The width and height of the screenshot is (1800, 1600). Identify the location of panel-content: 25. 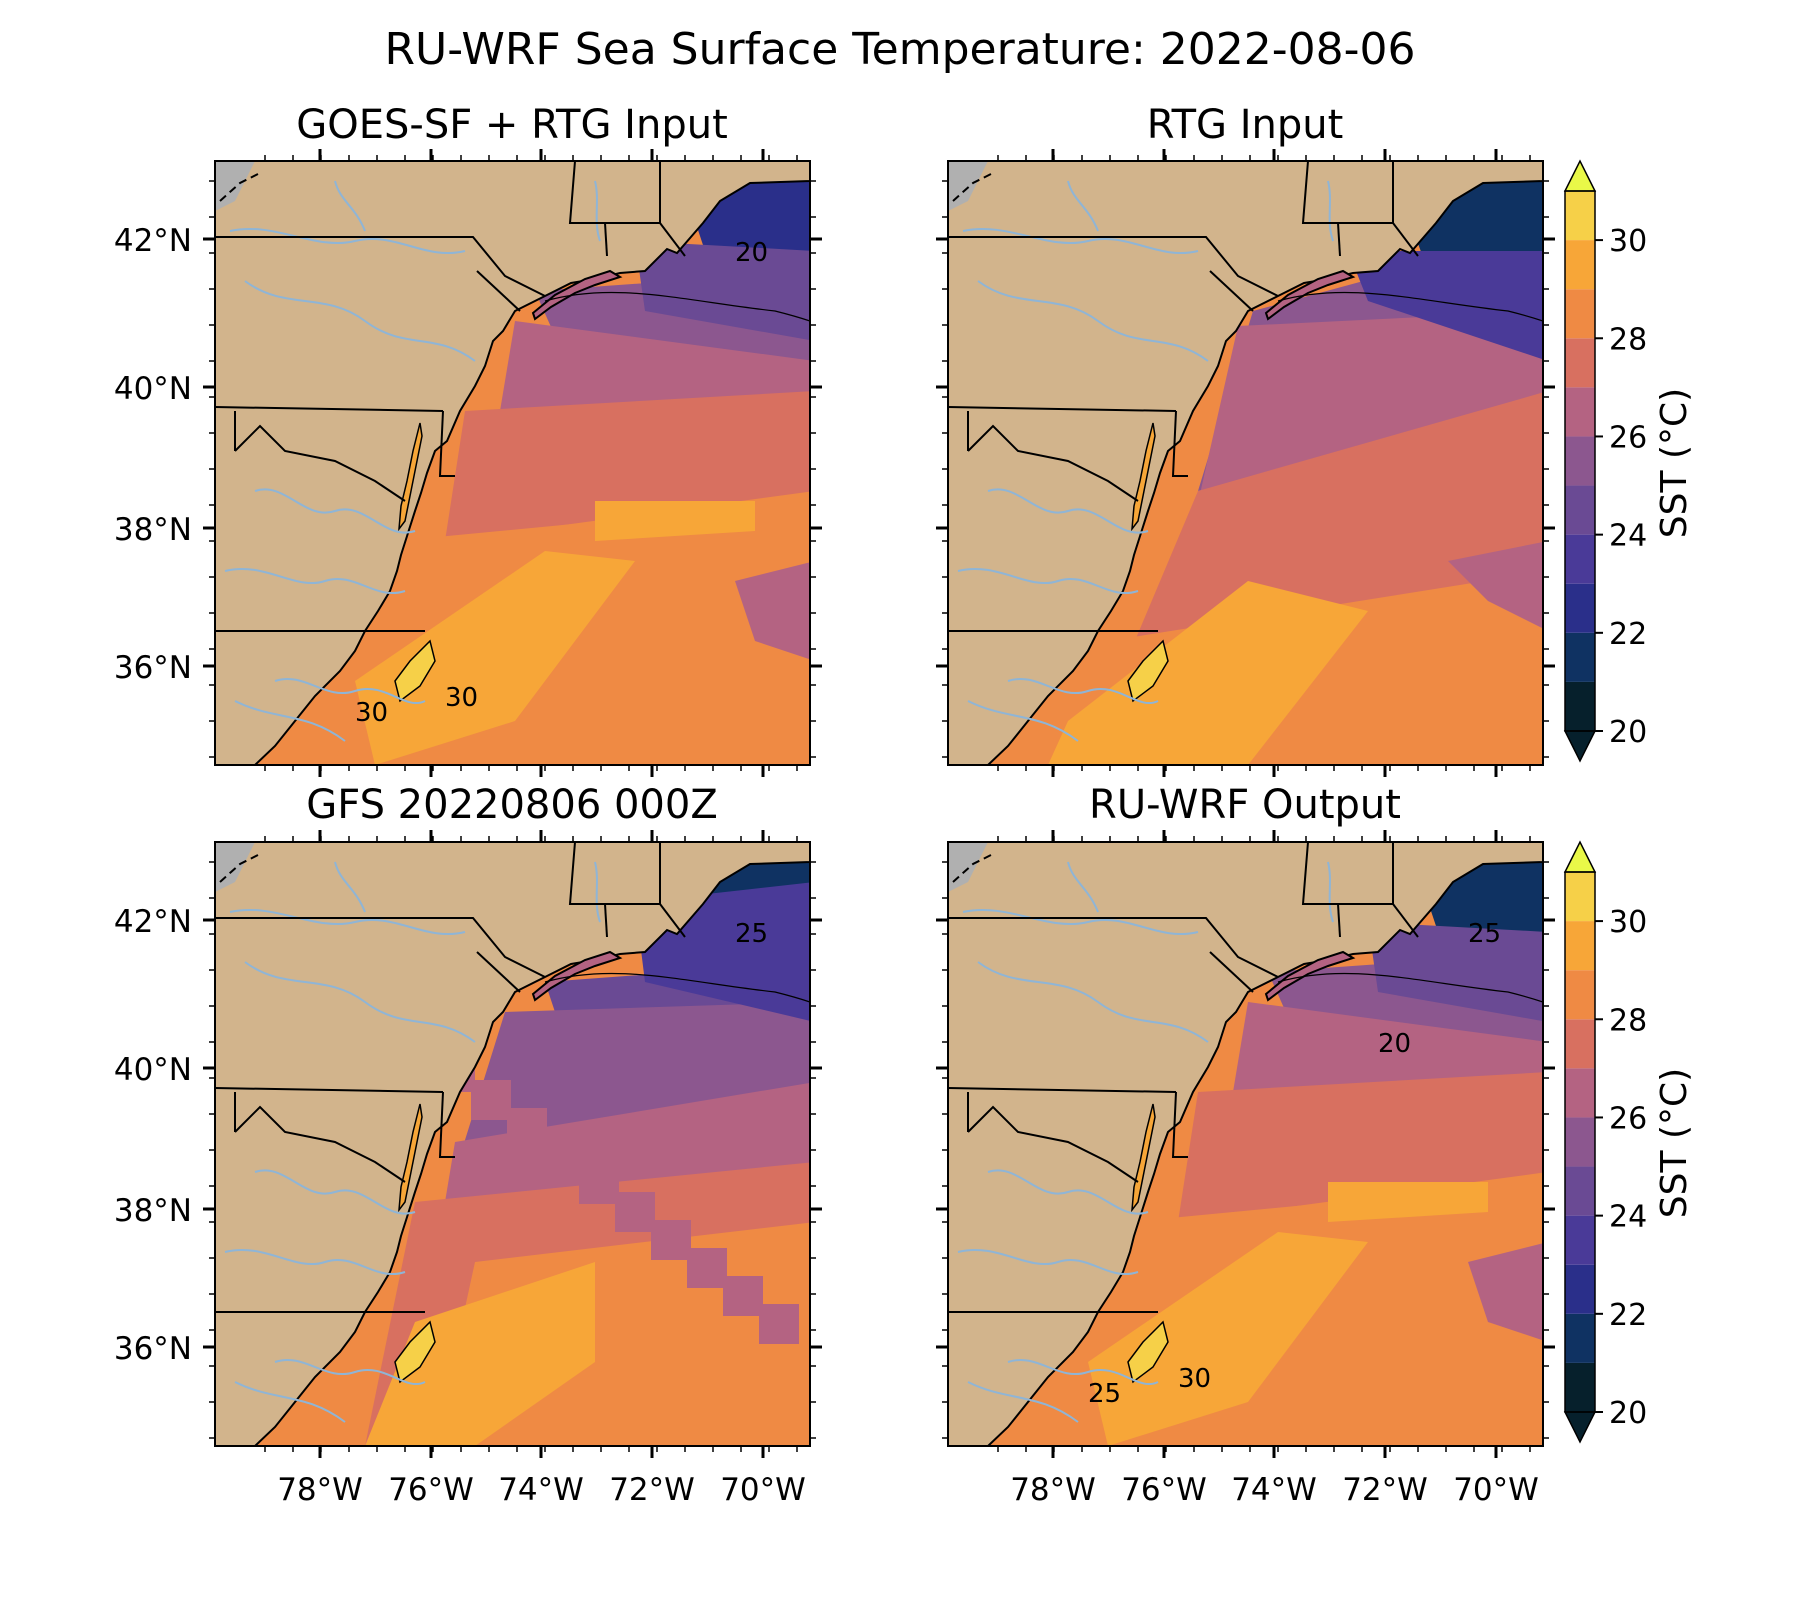
(512, 1144).